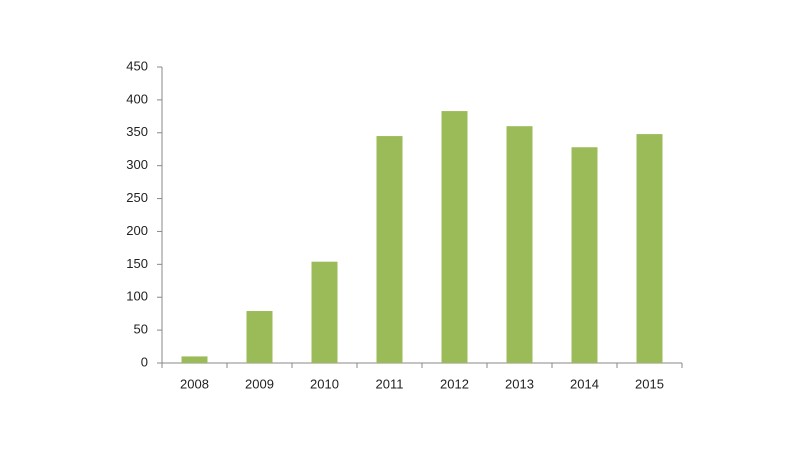 This screenshot has width=800, height=453. What do you see at coordinates (584, 383) in the screenshot?
I see `x-tick-label: 2014` at bounding box center [584, 383].